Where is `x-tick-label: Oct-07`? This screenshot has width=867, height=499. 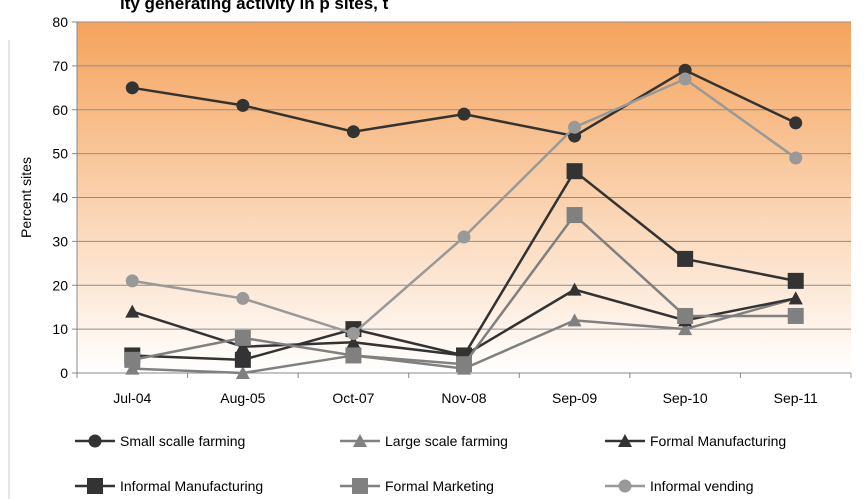 x-tick-label: Oct-07 is located at coordinates (353, 398).